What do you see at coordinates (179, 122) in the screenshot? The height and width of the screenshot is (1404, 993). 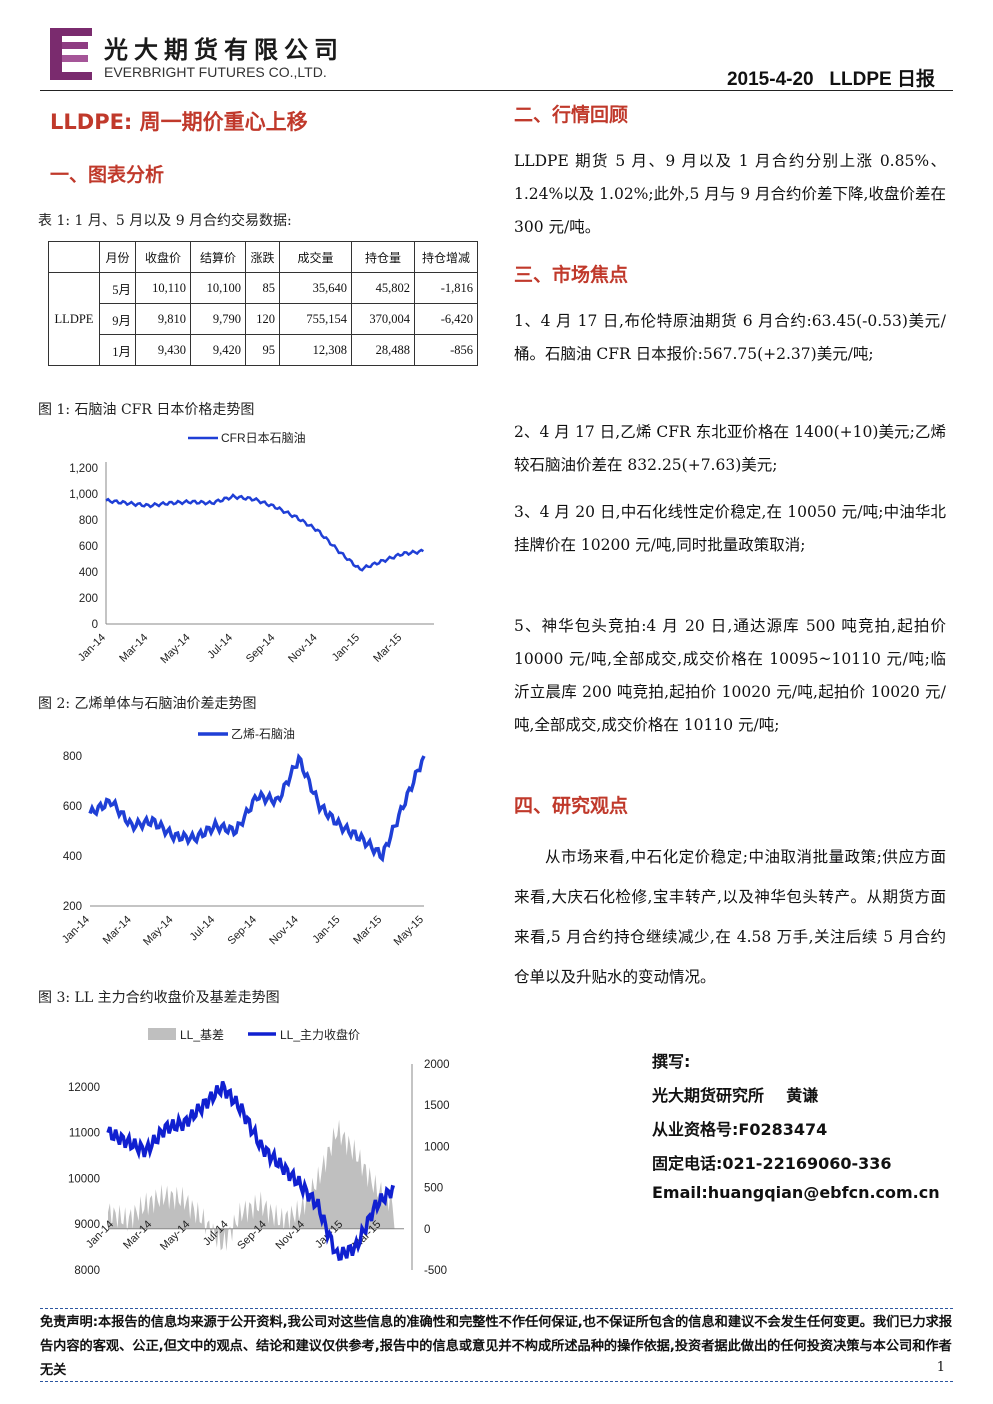 I see `report-title: LLDPE: 周一期价重心上移` at bounding box center [179, 122].